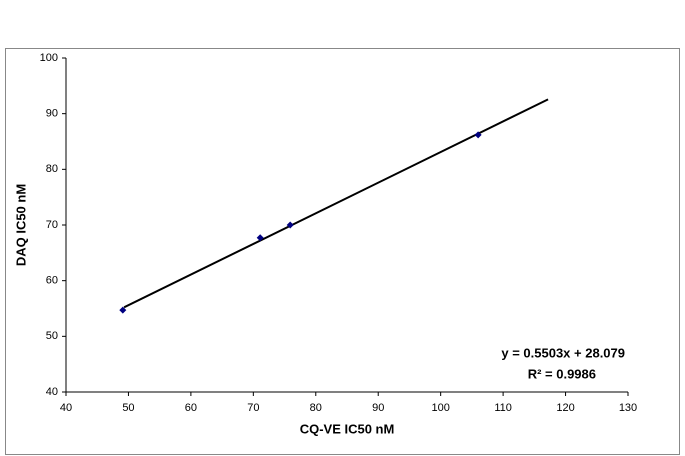  Describe the element at coordinates (52, 169) in the screenshot. I see `y-tick-label: 80` at that location.